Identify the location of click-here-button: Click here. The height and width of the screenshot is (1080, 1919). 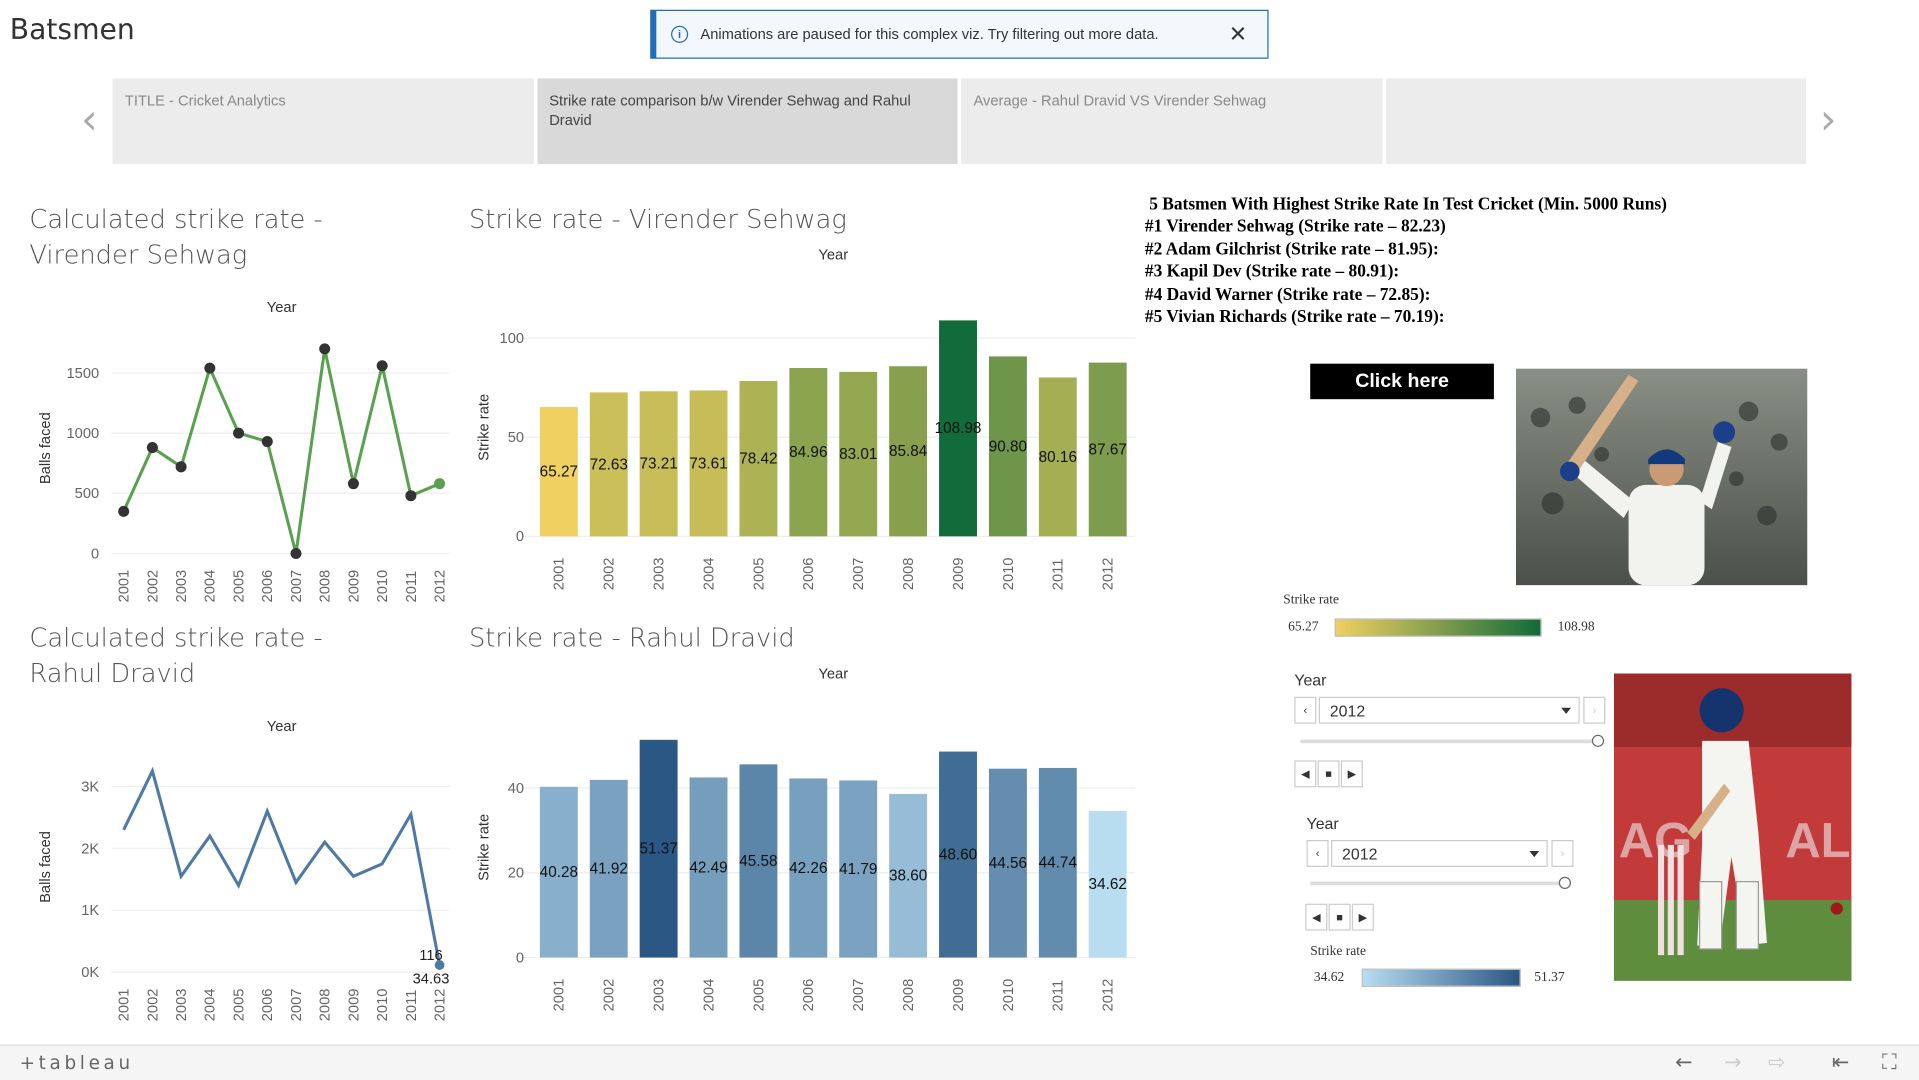
(1402, 381).